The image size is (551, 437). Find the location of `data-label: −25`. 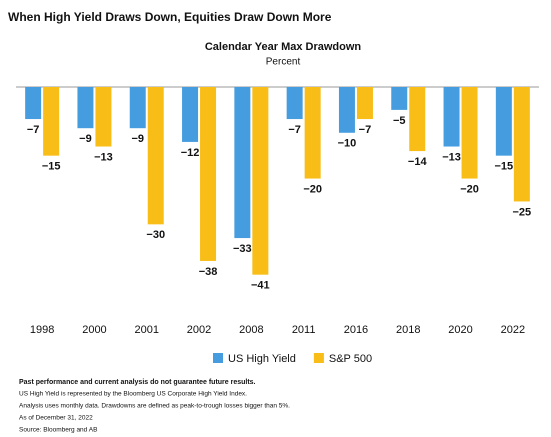

data-label: −25 is located at coordinates (522, 212).